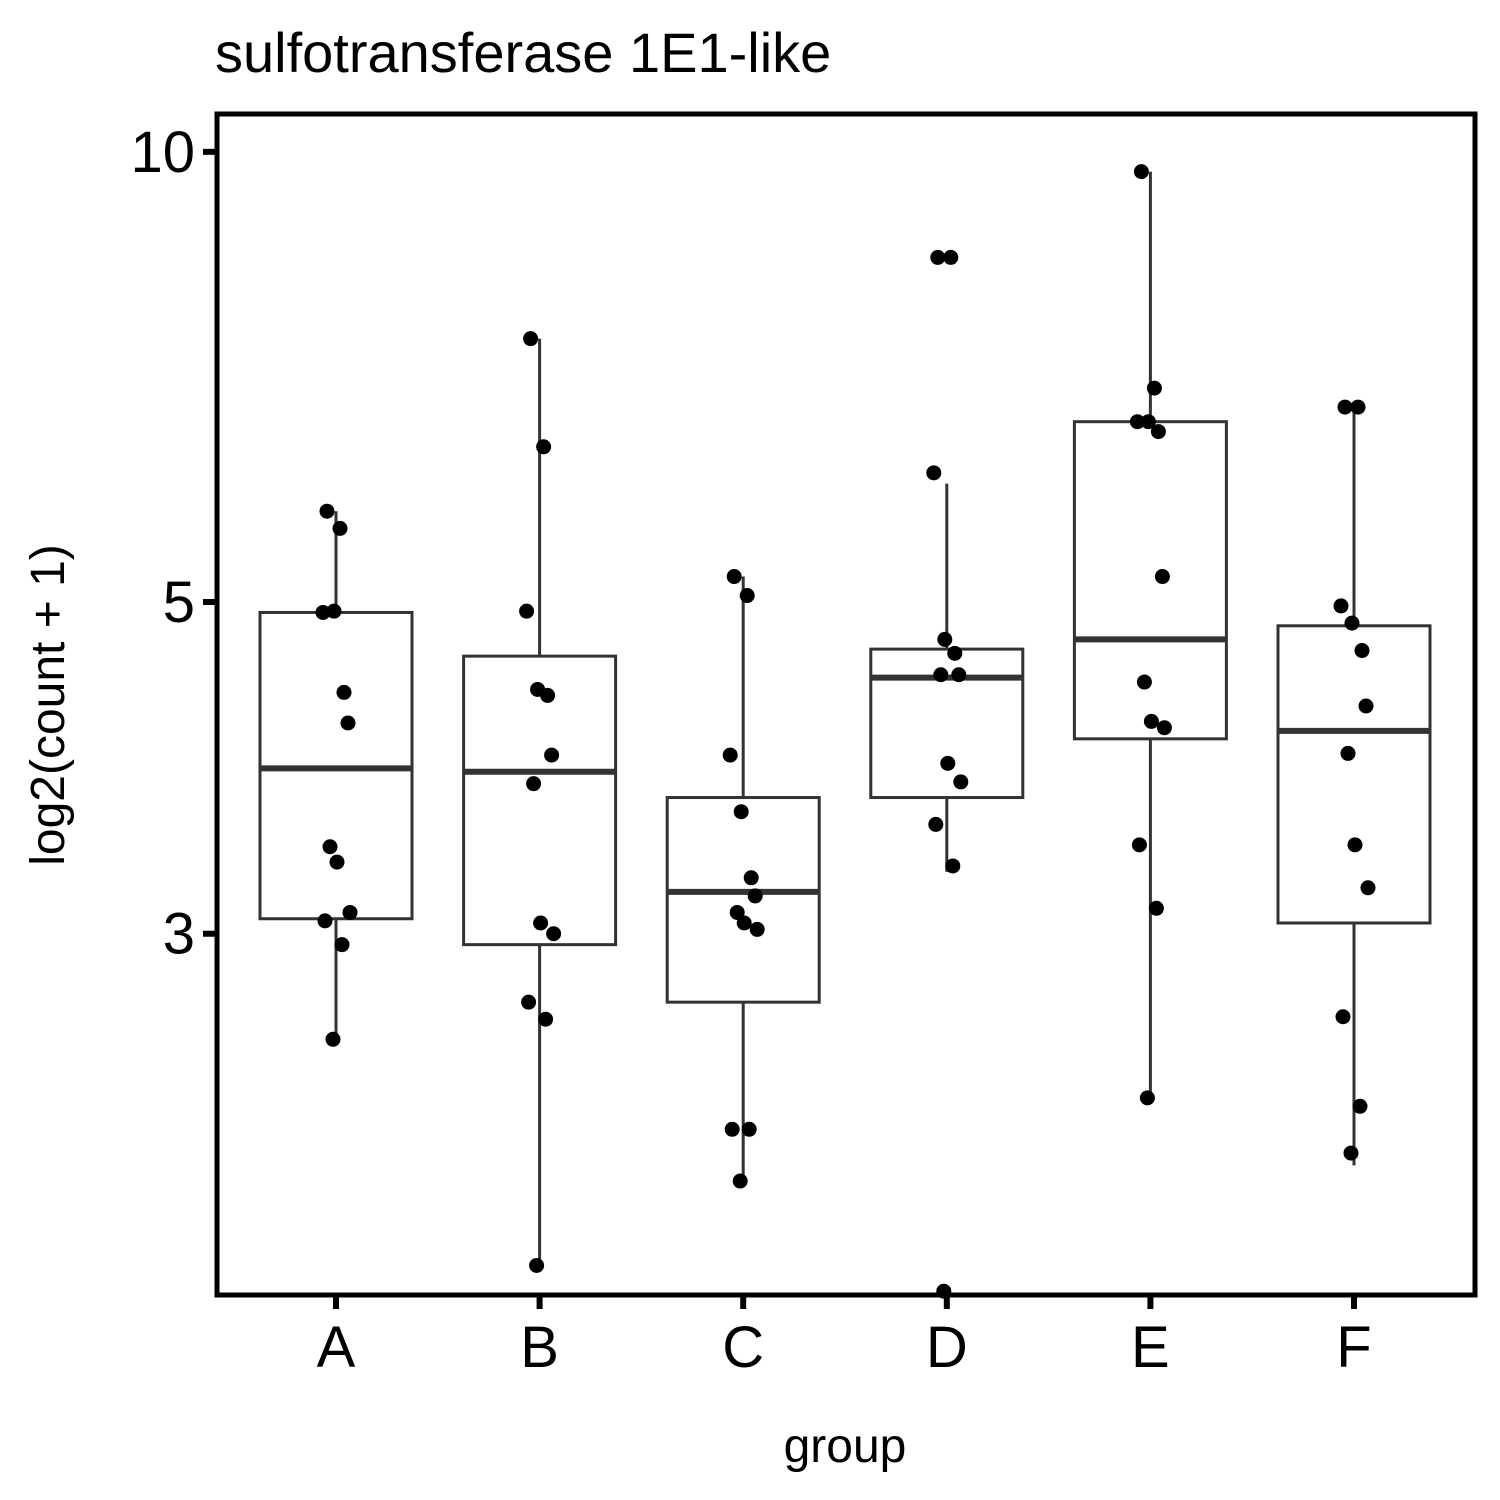 The height and width of the screenshot is (1500, 1500). Describe the element at coordinates (1150, 1347) in the screenshot. I see `x-tick-label: E` at that location.